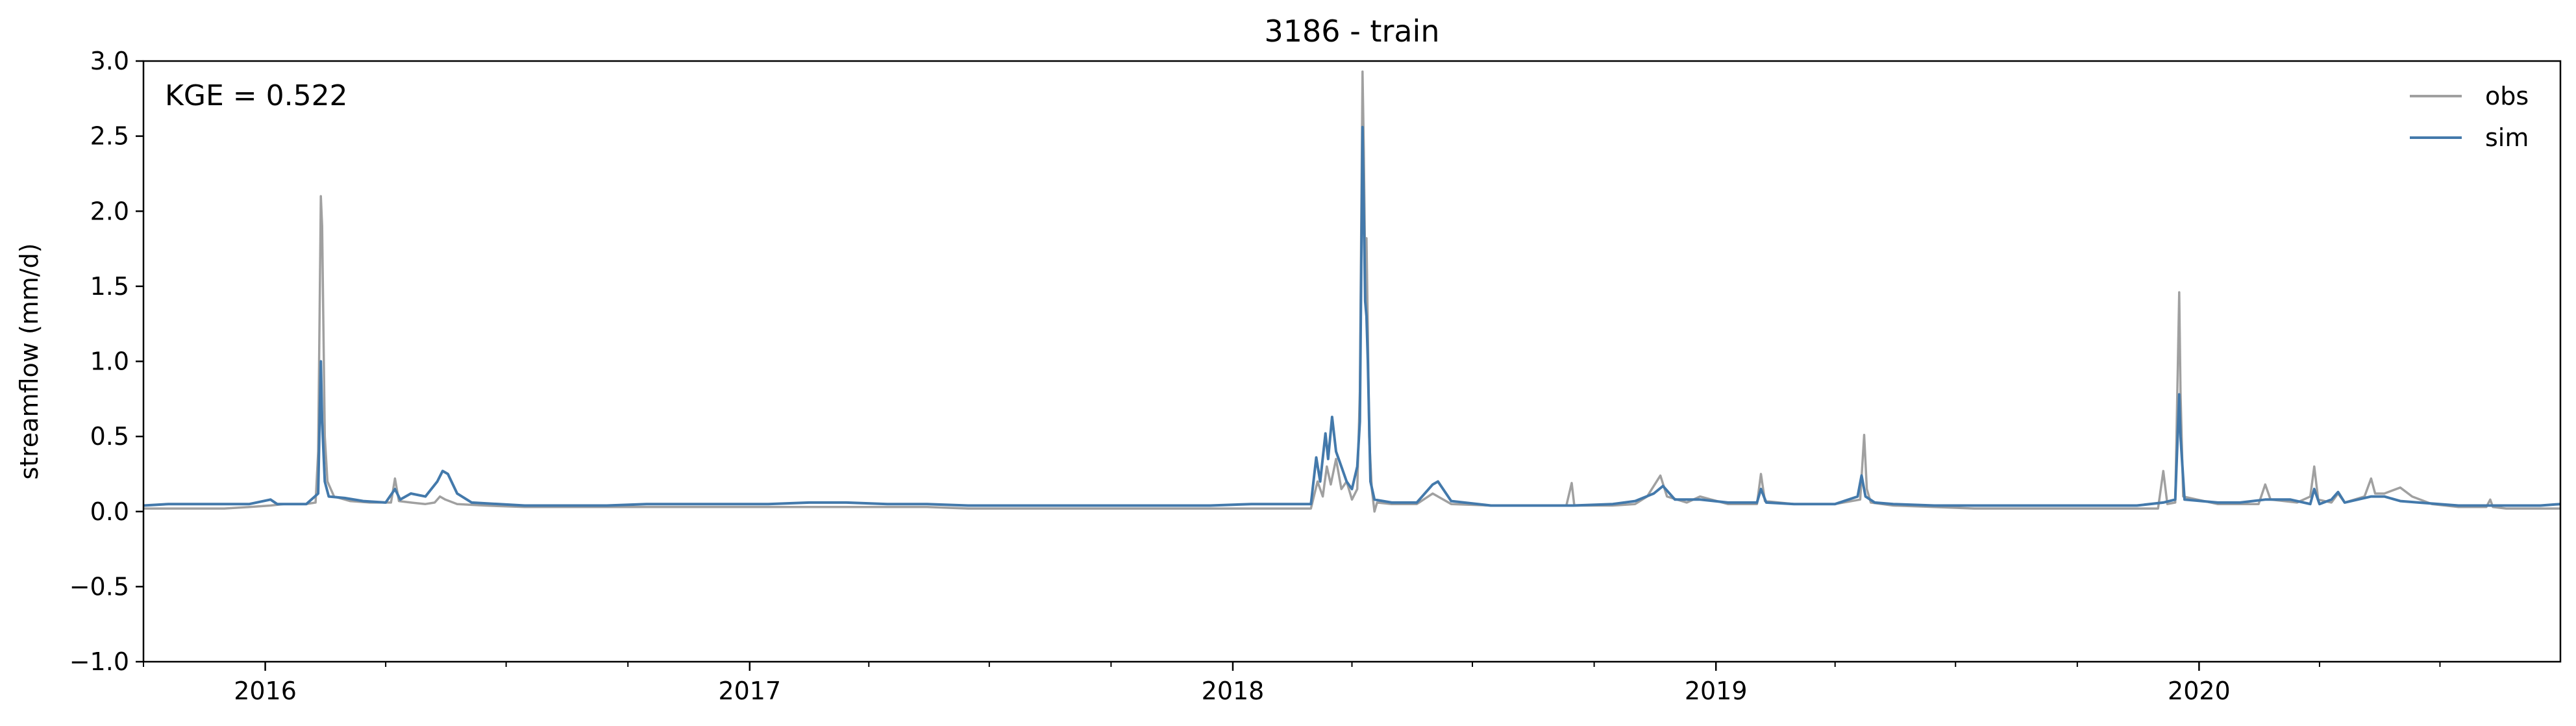  I want to click on y-tick-label: 2.0, so click(109, 211).